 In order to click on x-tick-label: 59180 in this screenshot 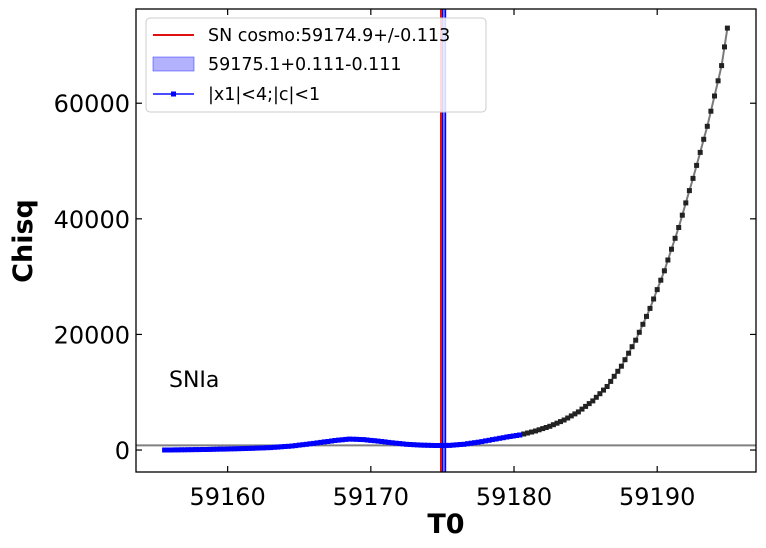, I will do `click(514, 497)`.